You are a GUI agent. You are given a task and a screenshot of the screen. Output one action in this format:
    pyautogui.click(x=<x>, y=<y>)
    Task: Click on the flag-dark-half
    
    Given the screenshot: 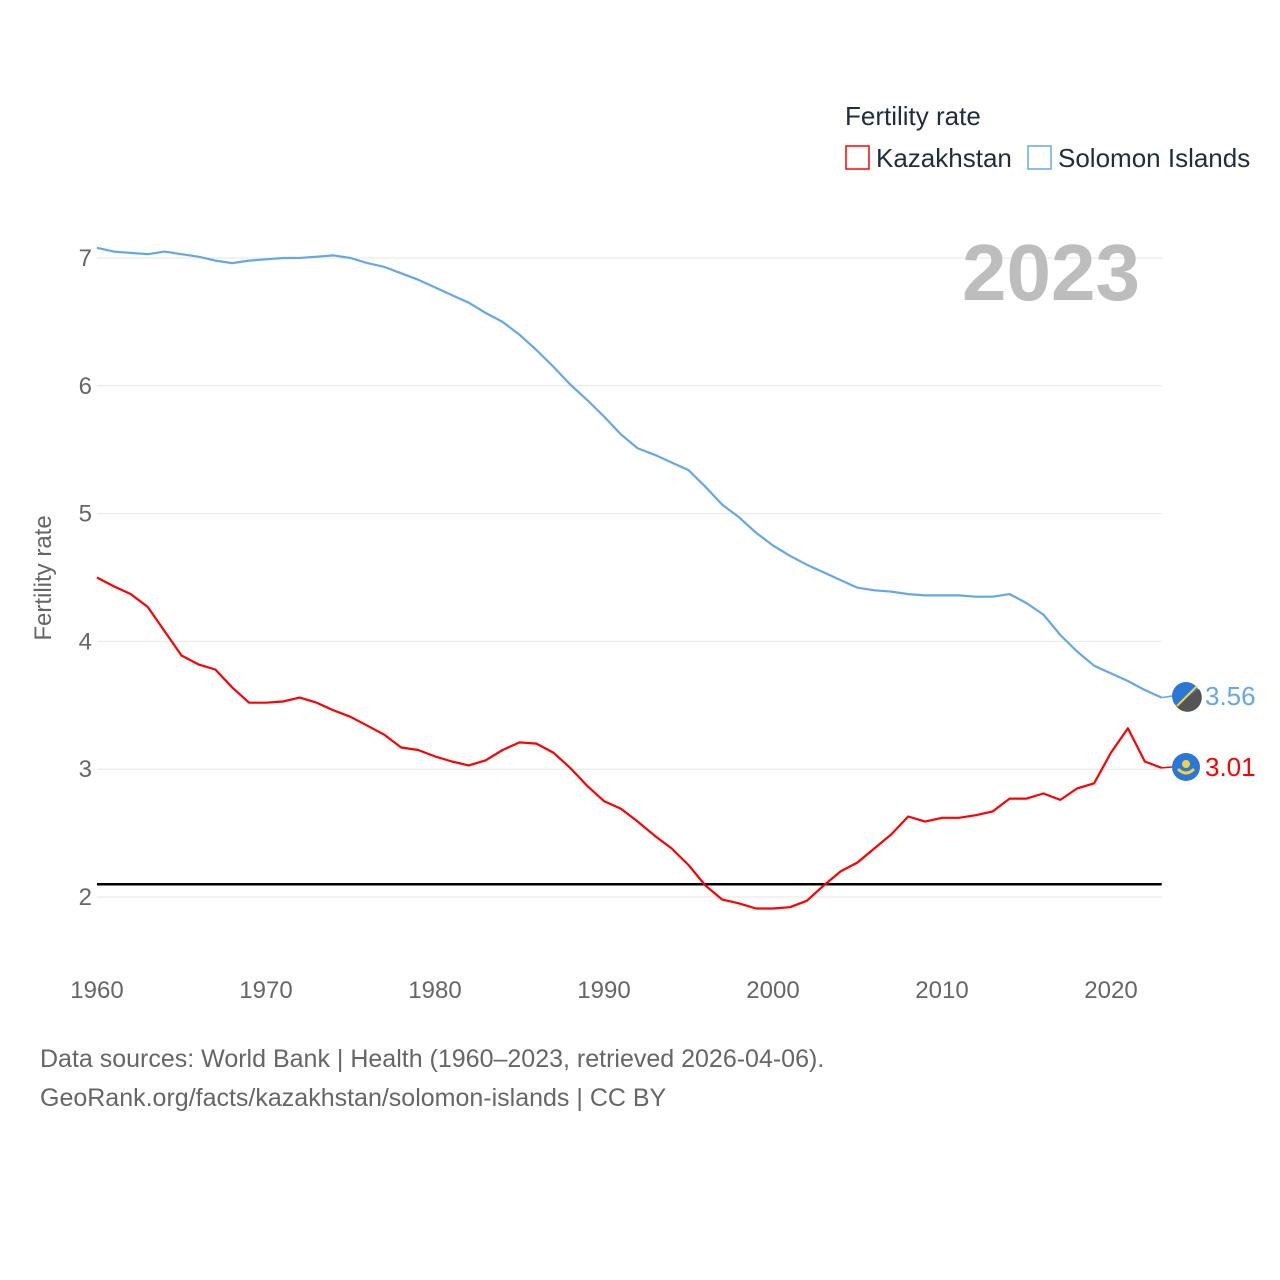 What is the action you would take?
    pyautogui.click(x=1189, y=700)
    